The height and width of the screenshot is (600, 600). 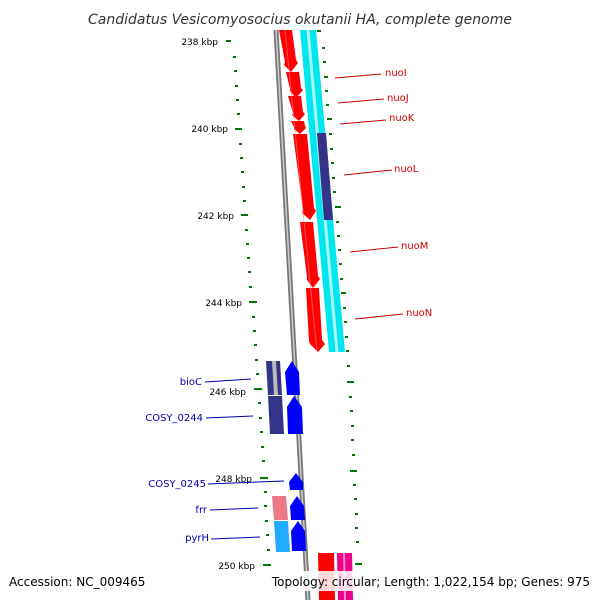 I want to click on gc-skew-track-right, so click(x=339, y=297).